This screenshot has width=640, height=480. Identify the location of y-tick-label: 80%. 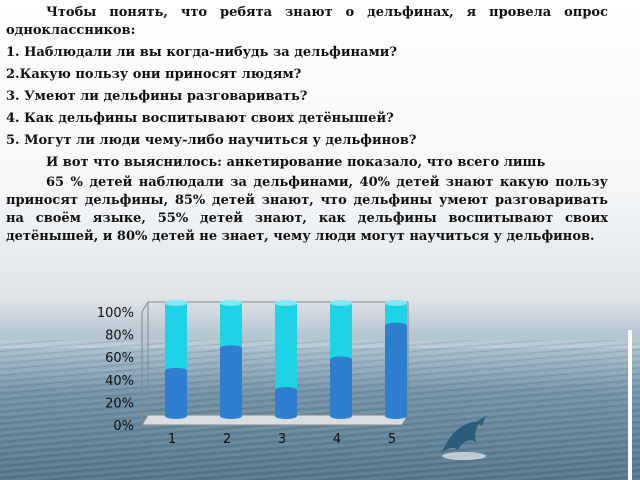
(119, 336).